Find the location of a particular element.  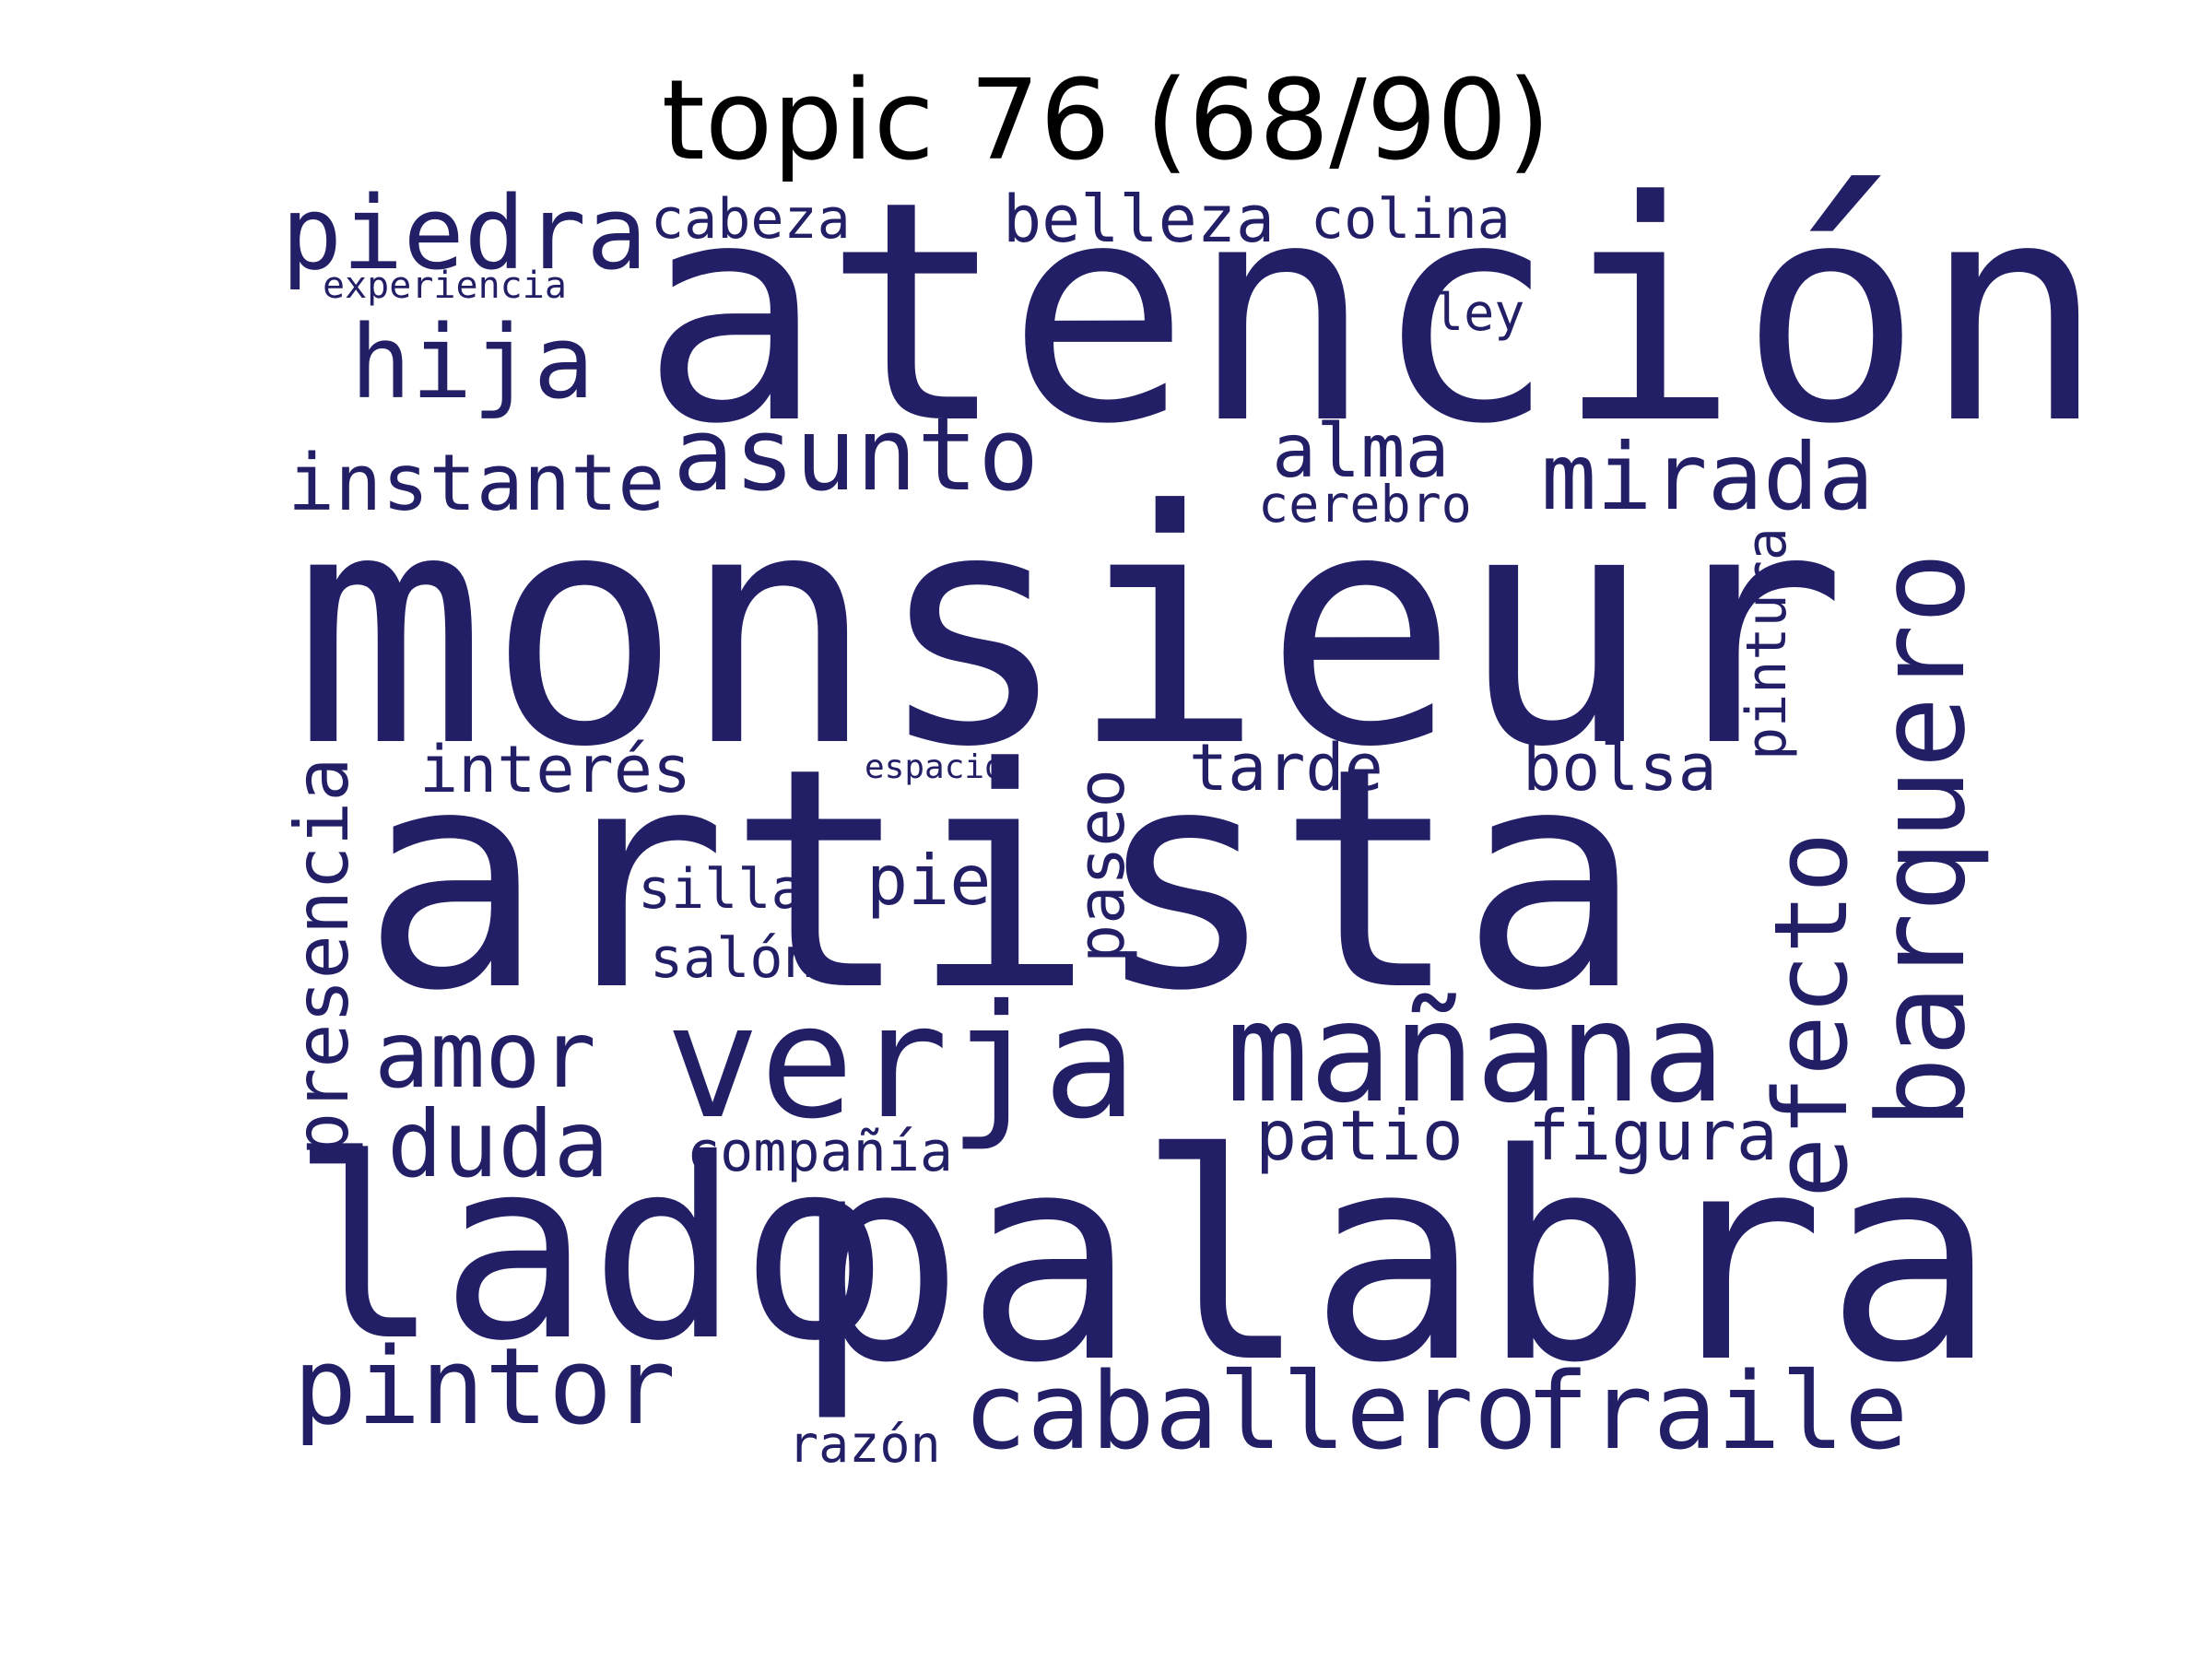

word-bolsa: bolsa is located at coordinates (1620, 768).